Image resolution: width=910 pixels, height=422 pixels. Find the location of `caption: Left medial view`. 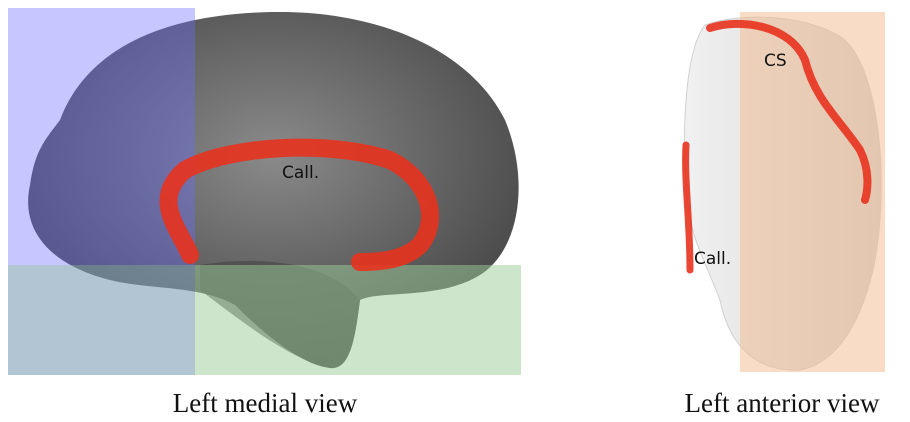

caption: Left medial view is located at coordinates (265, 403).